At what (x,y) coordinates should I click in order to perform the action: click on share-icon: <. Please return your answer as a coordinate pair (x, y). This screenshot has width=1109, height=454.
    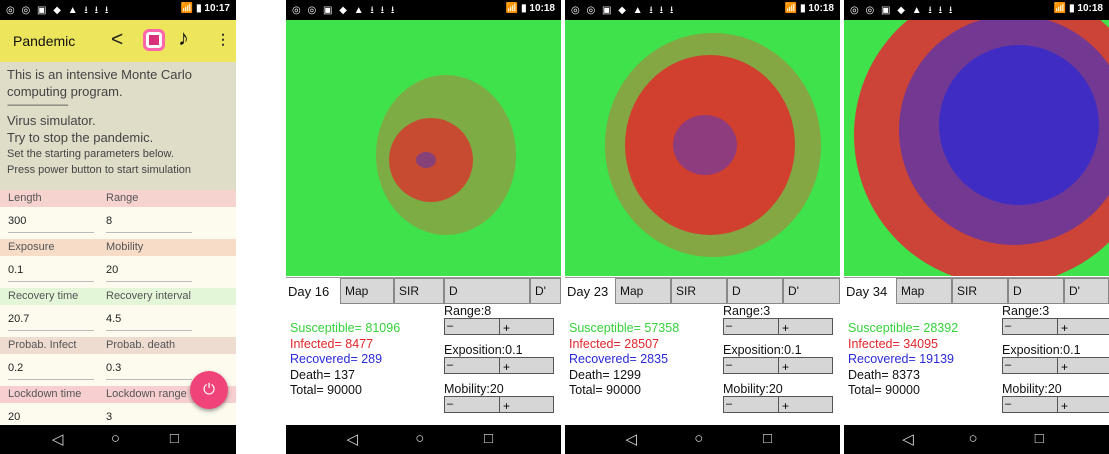
    Looking at the image, I should click on (117, 39).